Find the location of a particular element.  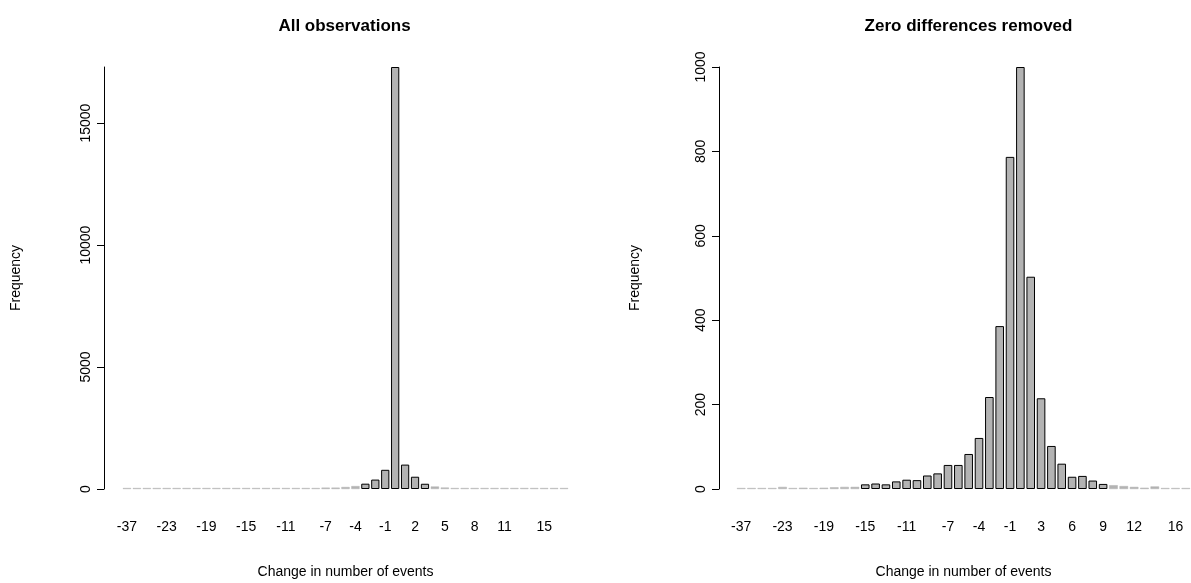

y-tick-label: 15000 is located at coordinates (85, 123).